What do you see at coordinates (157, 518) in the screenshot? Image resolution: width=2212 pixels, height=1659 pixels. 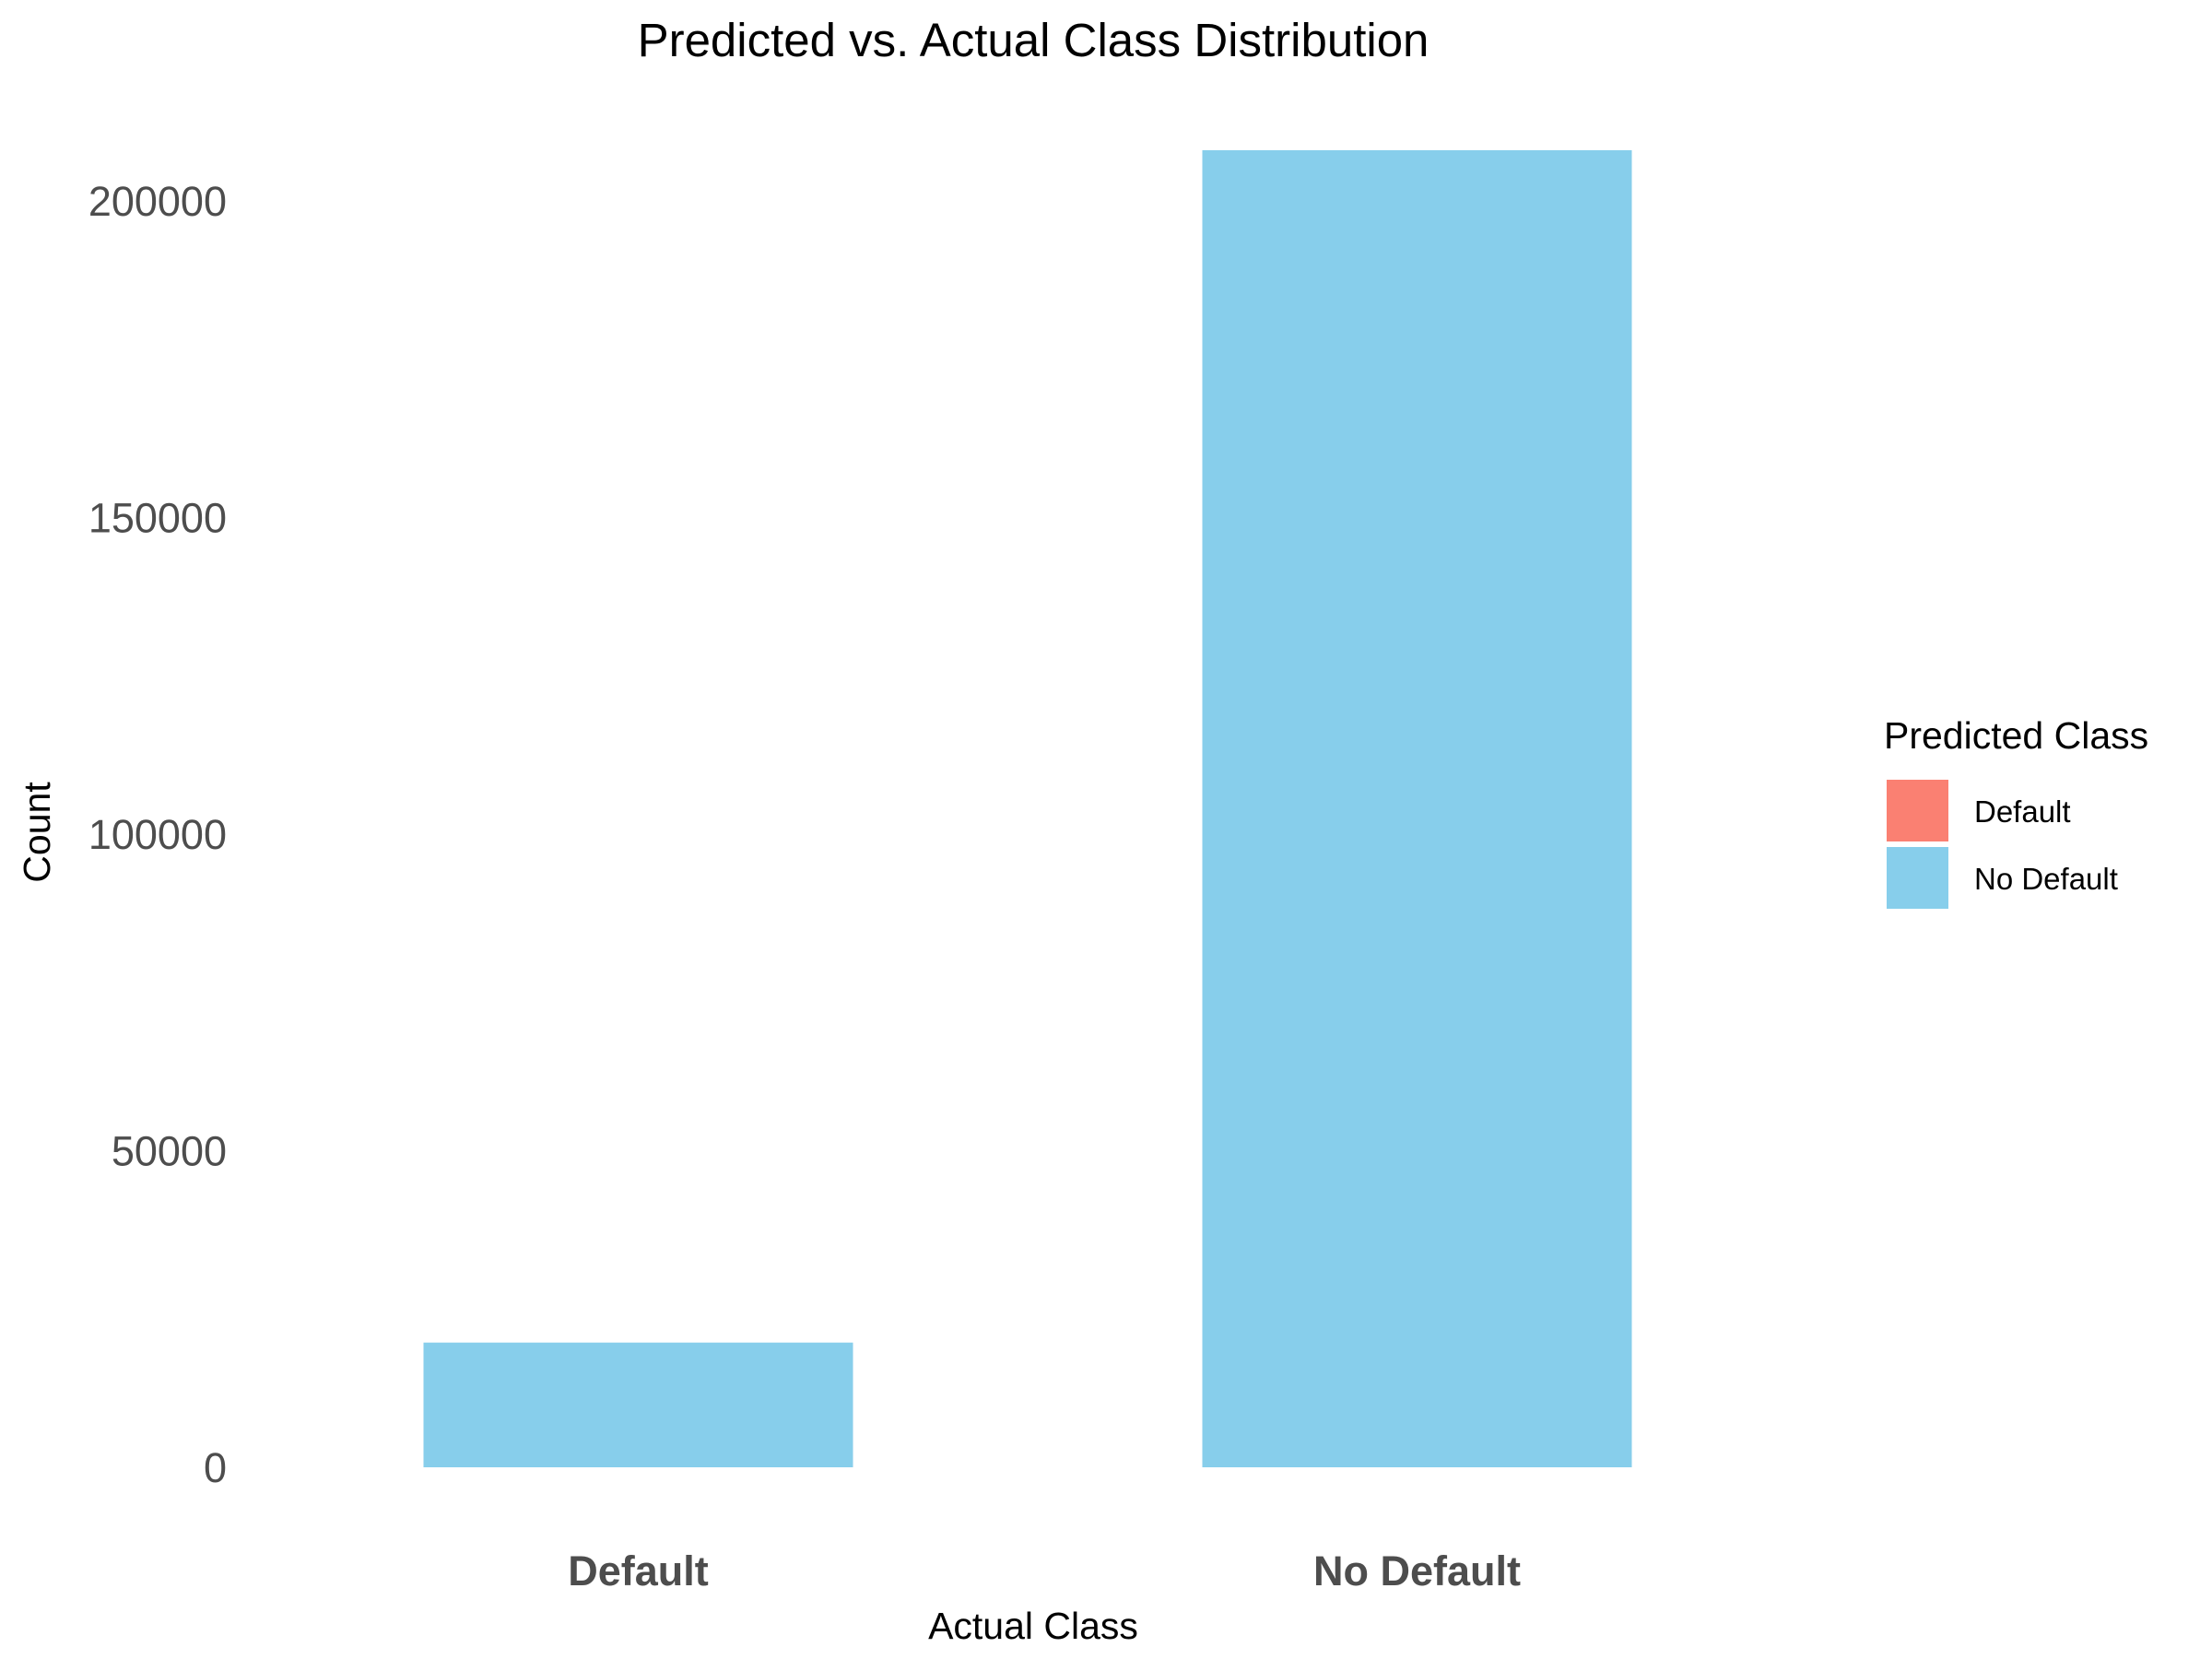 I see `y-tick-label: 150000` at bounding box center [157, 518].